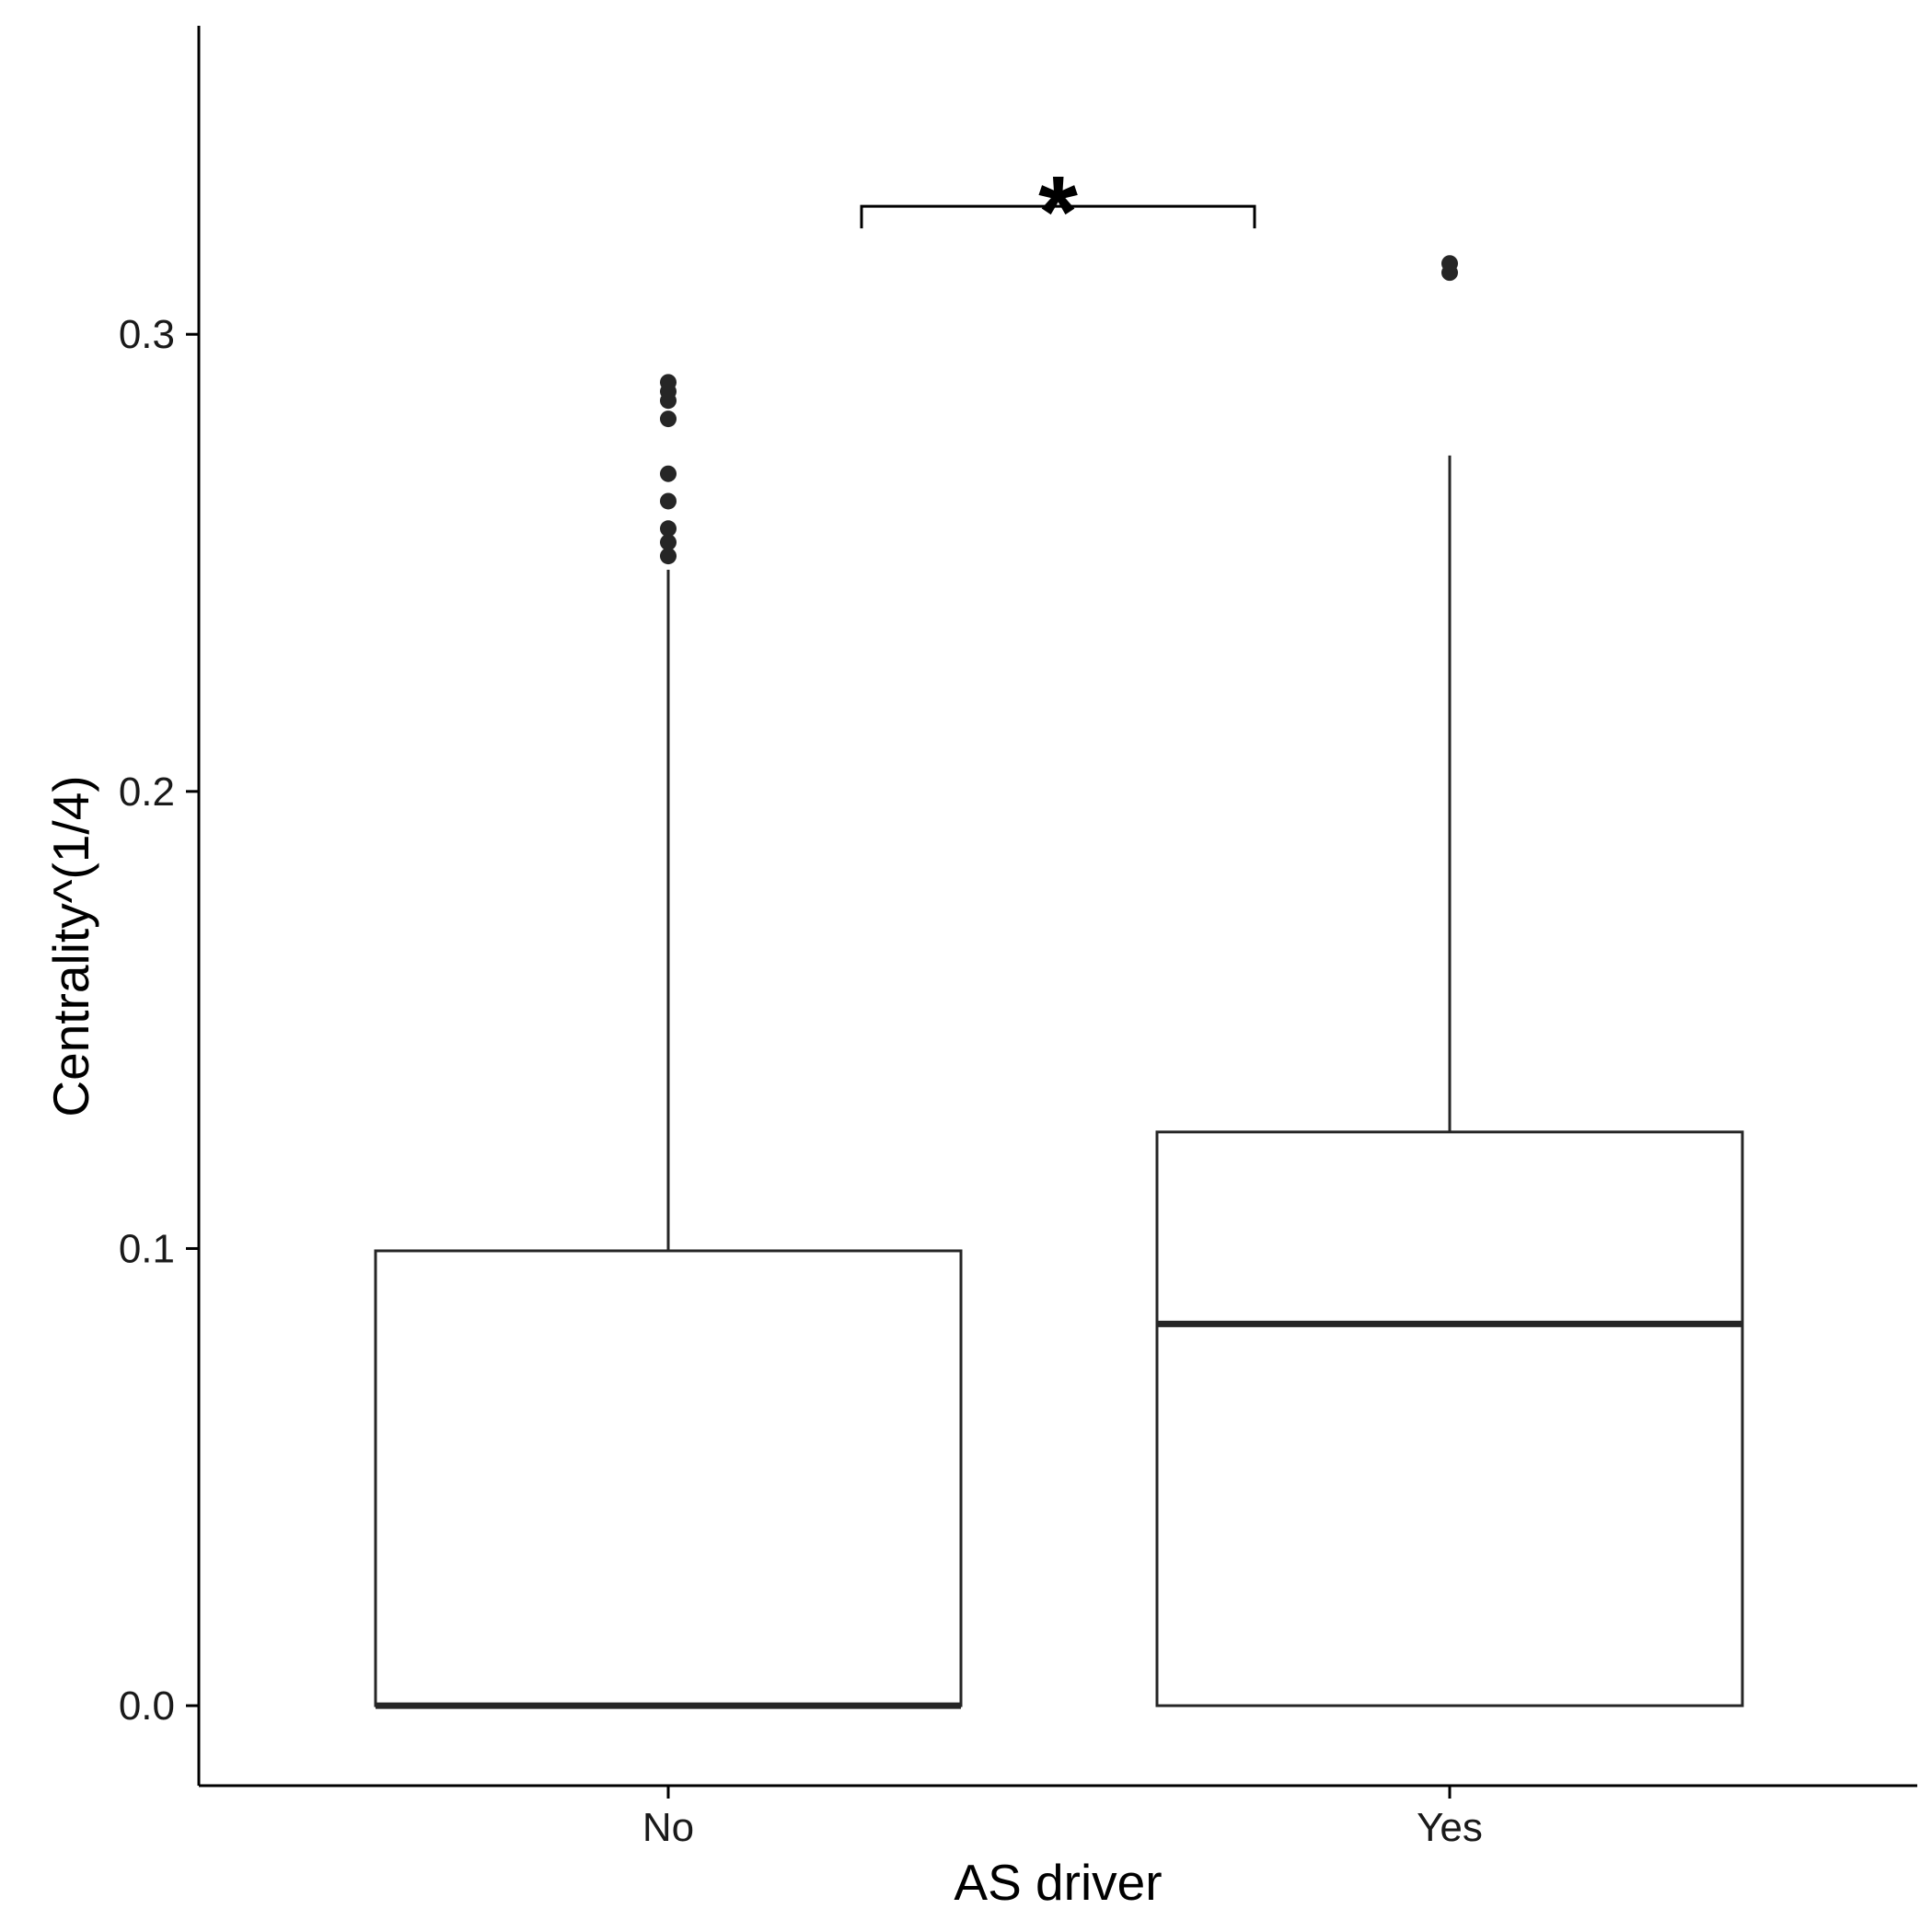 The image size is (1932, 1932). Describe the element at coordinates (147, 792) in the screenshot. I see `y-tick-label: 0.2` at that location.